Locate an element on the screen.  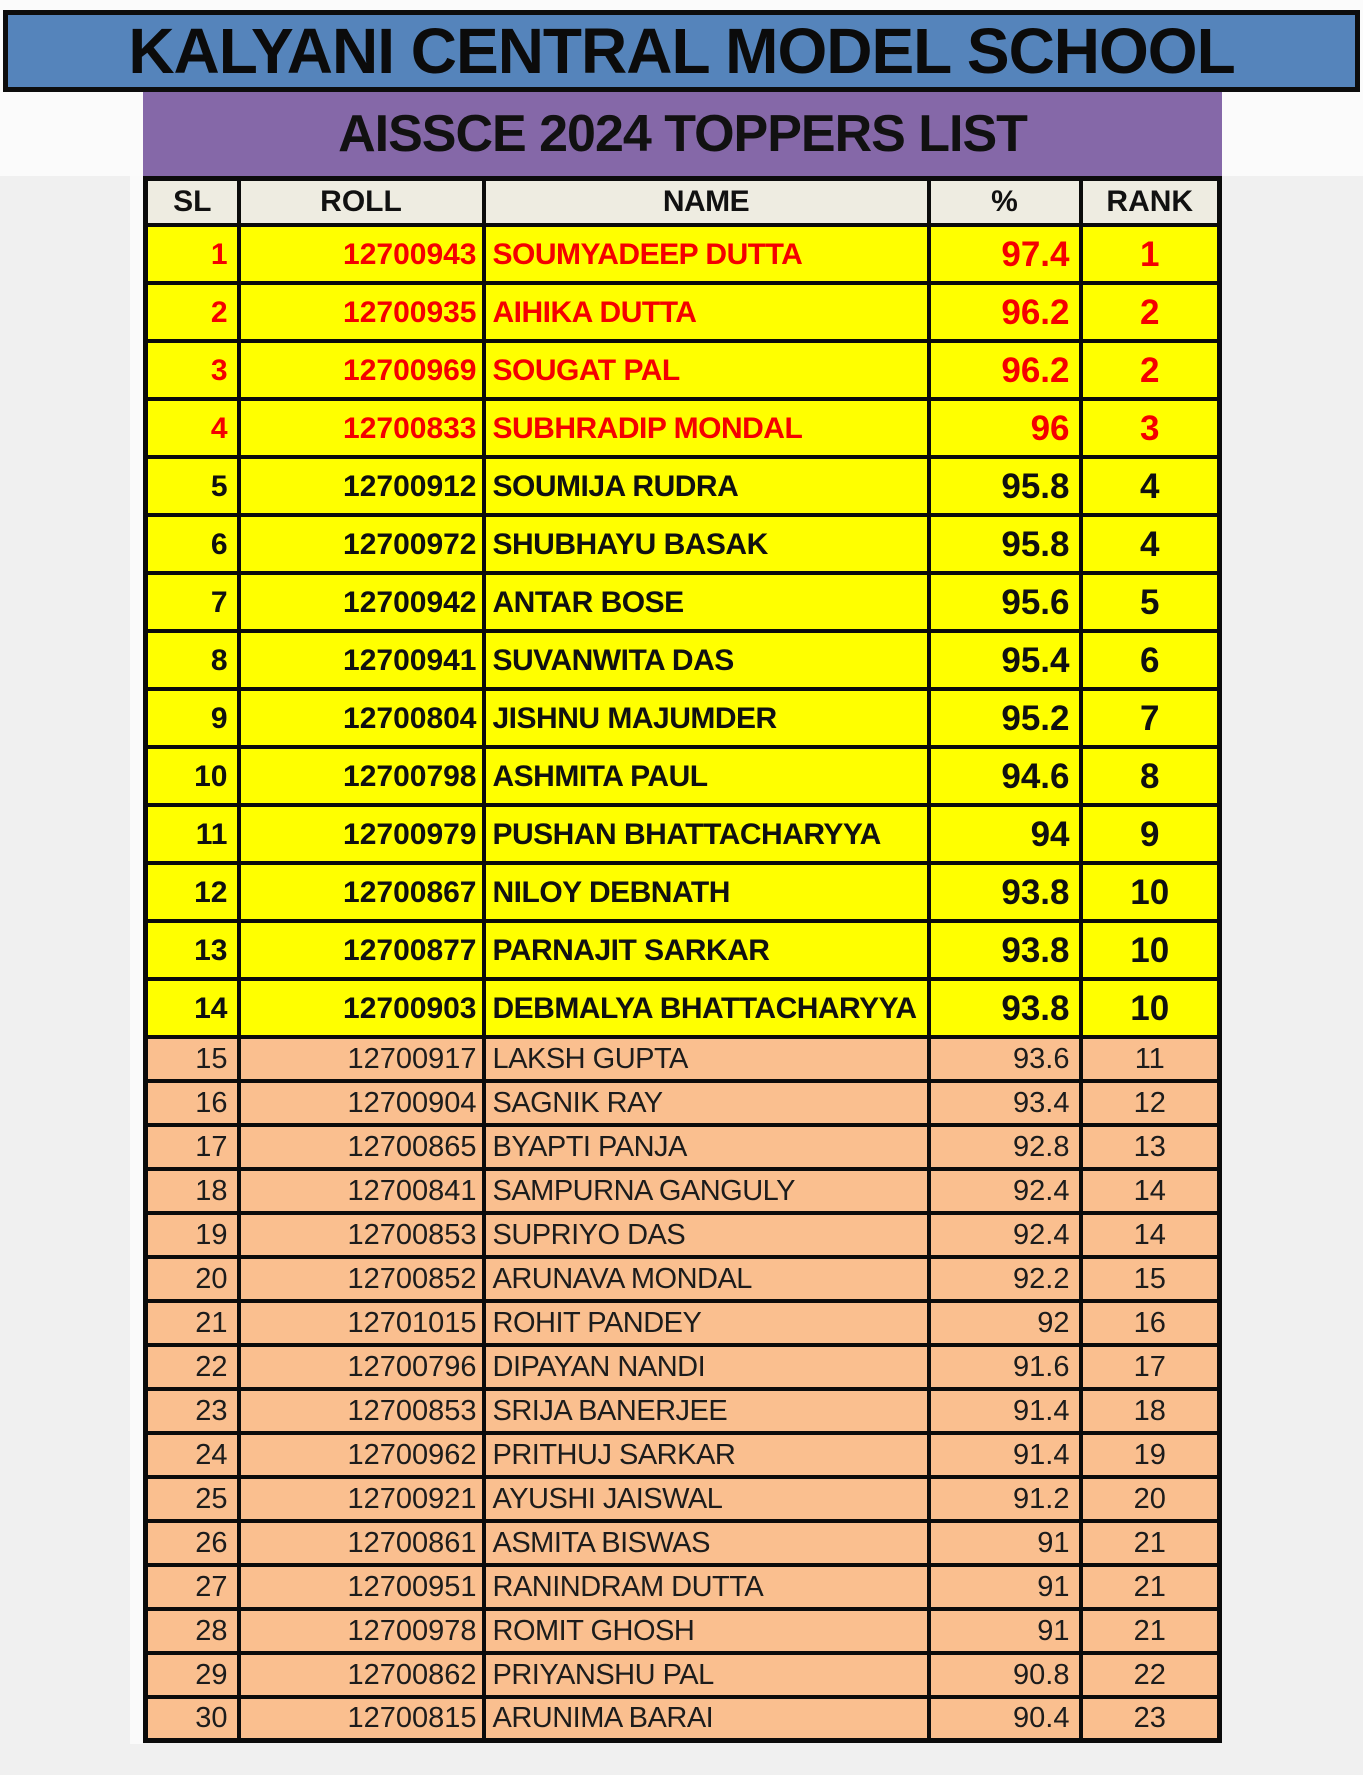
sl-cell: 30 is located at coordinates (192, 1718).